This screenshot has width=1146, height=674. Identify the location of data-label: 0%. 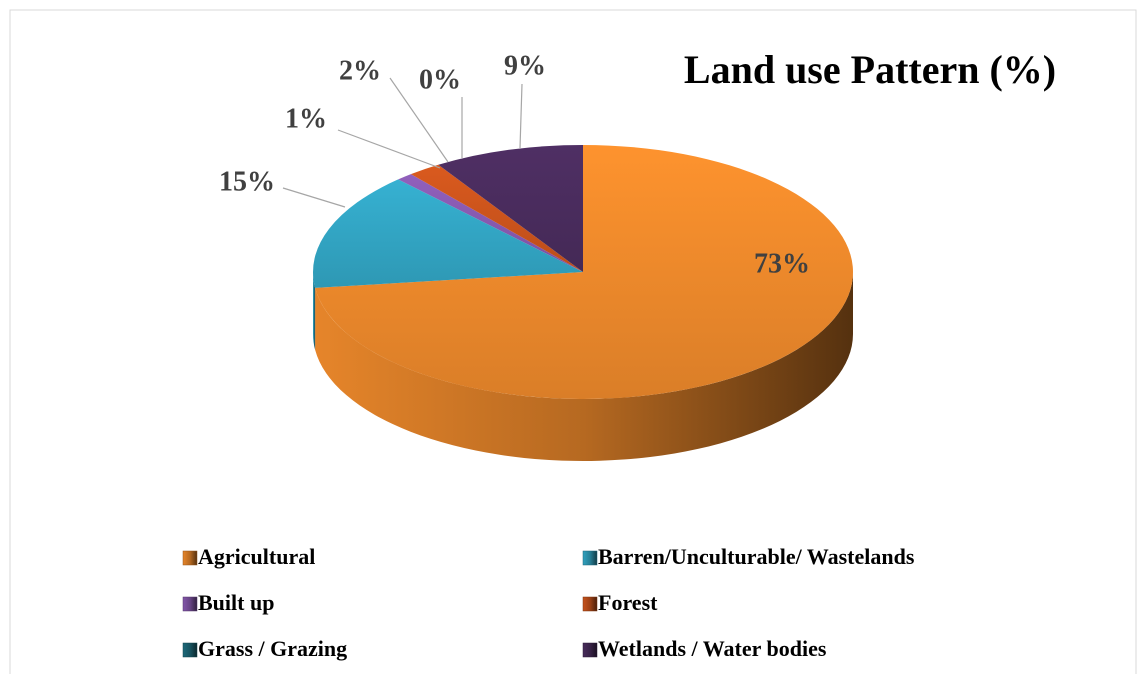
(440, 79).